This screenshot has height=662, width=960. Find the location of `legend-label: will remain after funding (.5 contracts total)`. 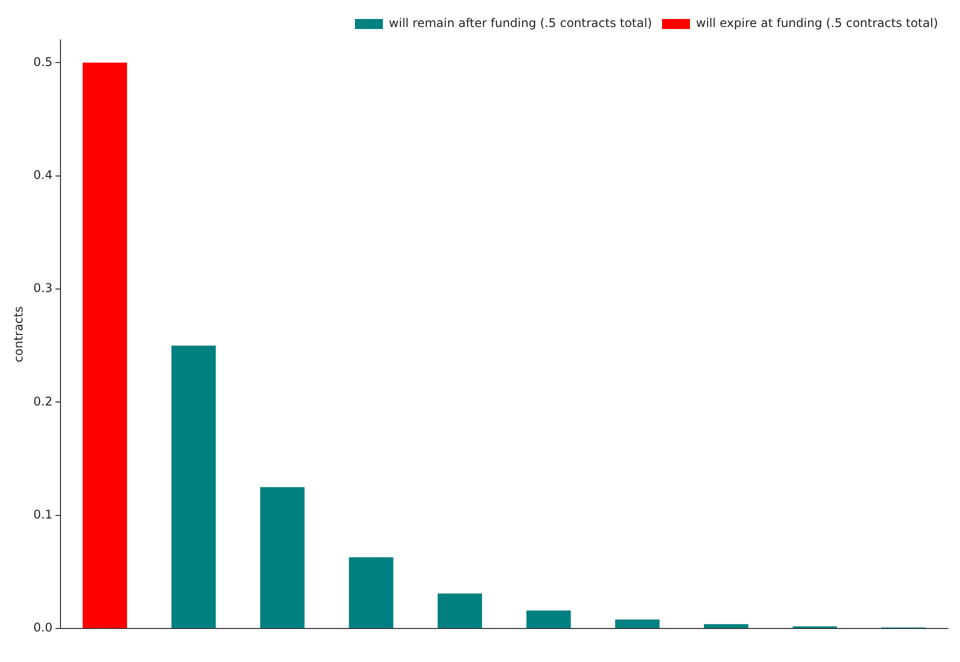

legend-label: will remain after funding (.5 contracts total) is located at coordinates (520, 23).